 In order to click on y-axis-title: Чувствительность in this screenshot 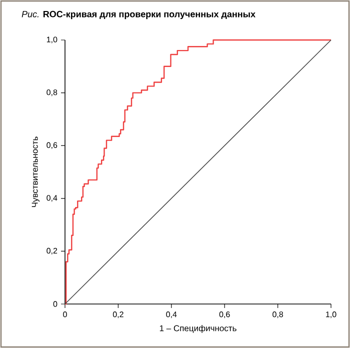, I will do `click(36, 172)`.